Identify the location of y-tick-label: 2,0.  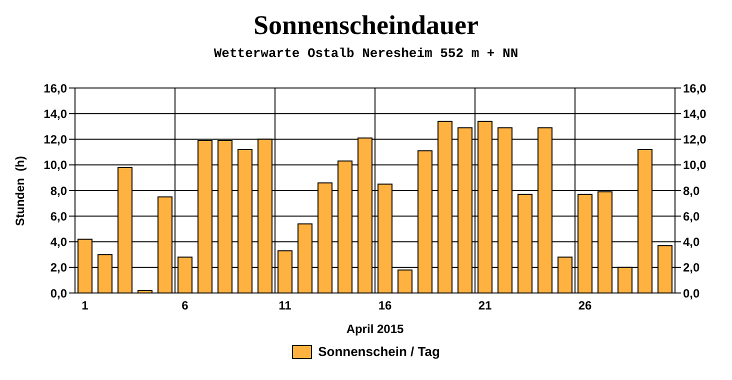
(59, 267).